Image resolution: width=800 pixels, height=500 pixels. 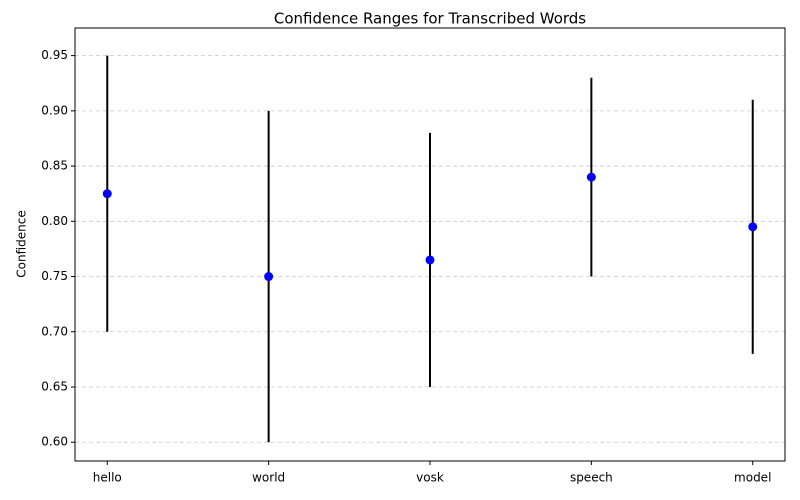 I want to click on y-tick-label: 0.75, so click(x=54, y=276).